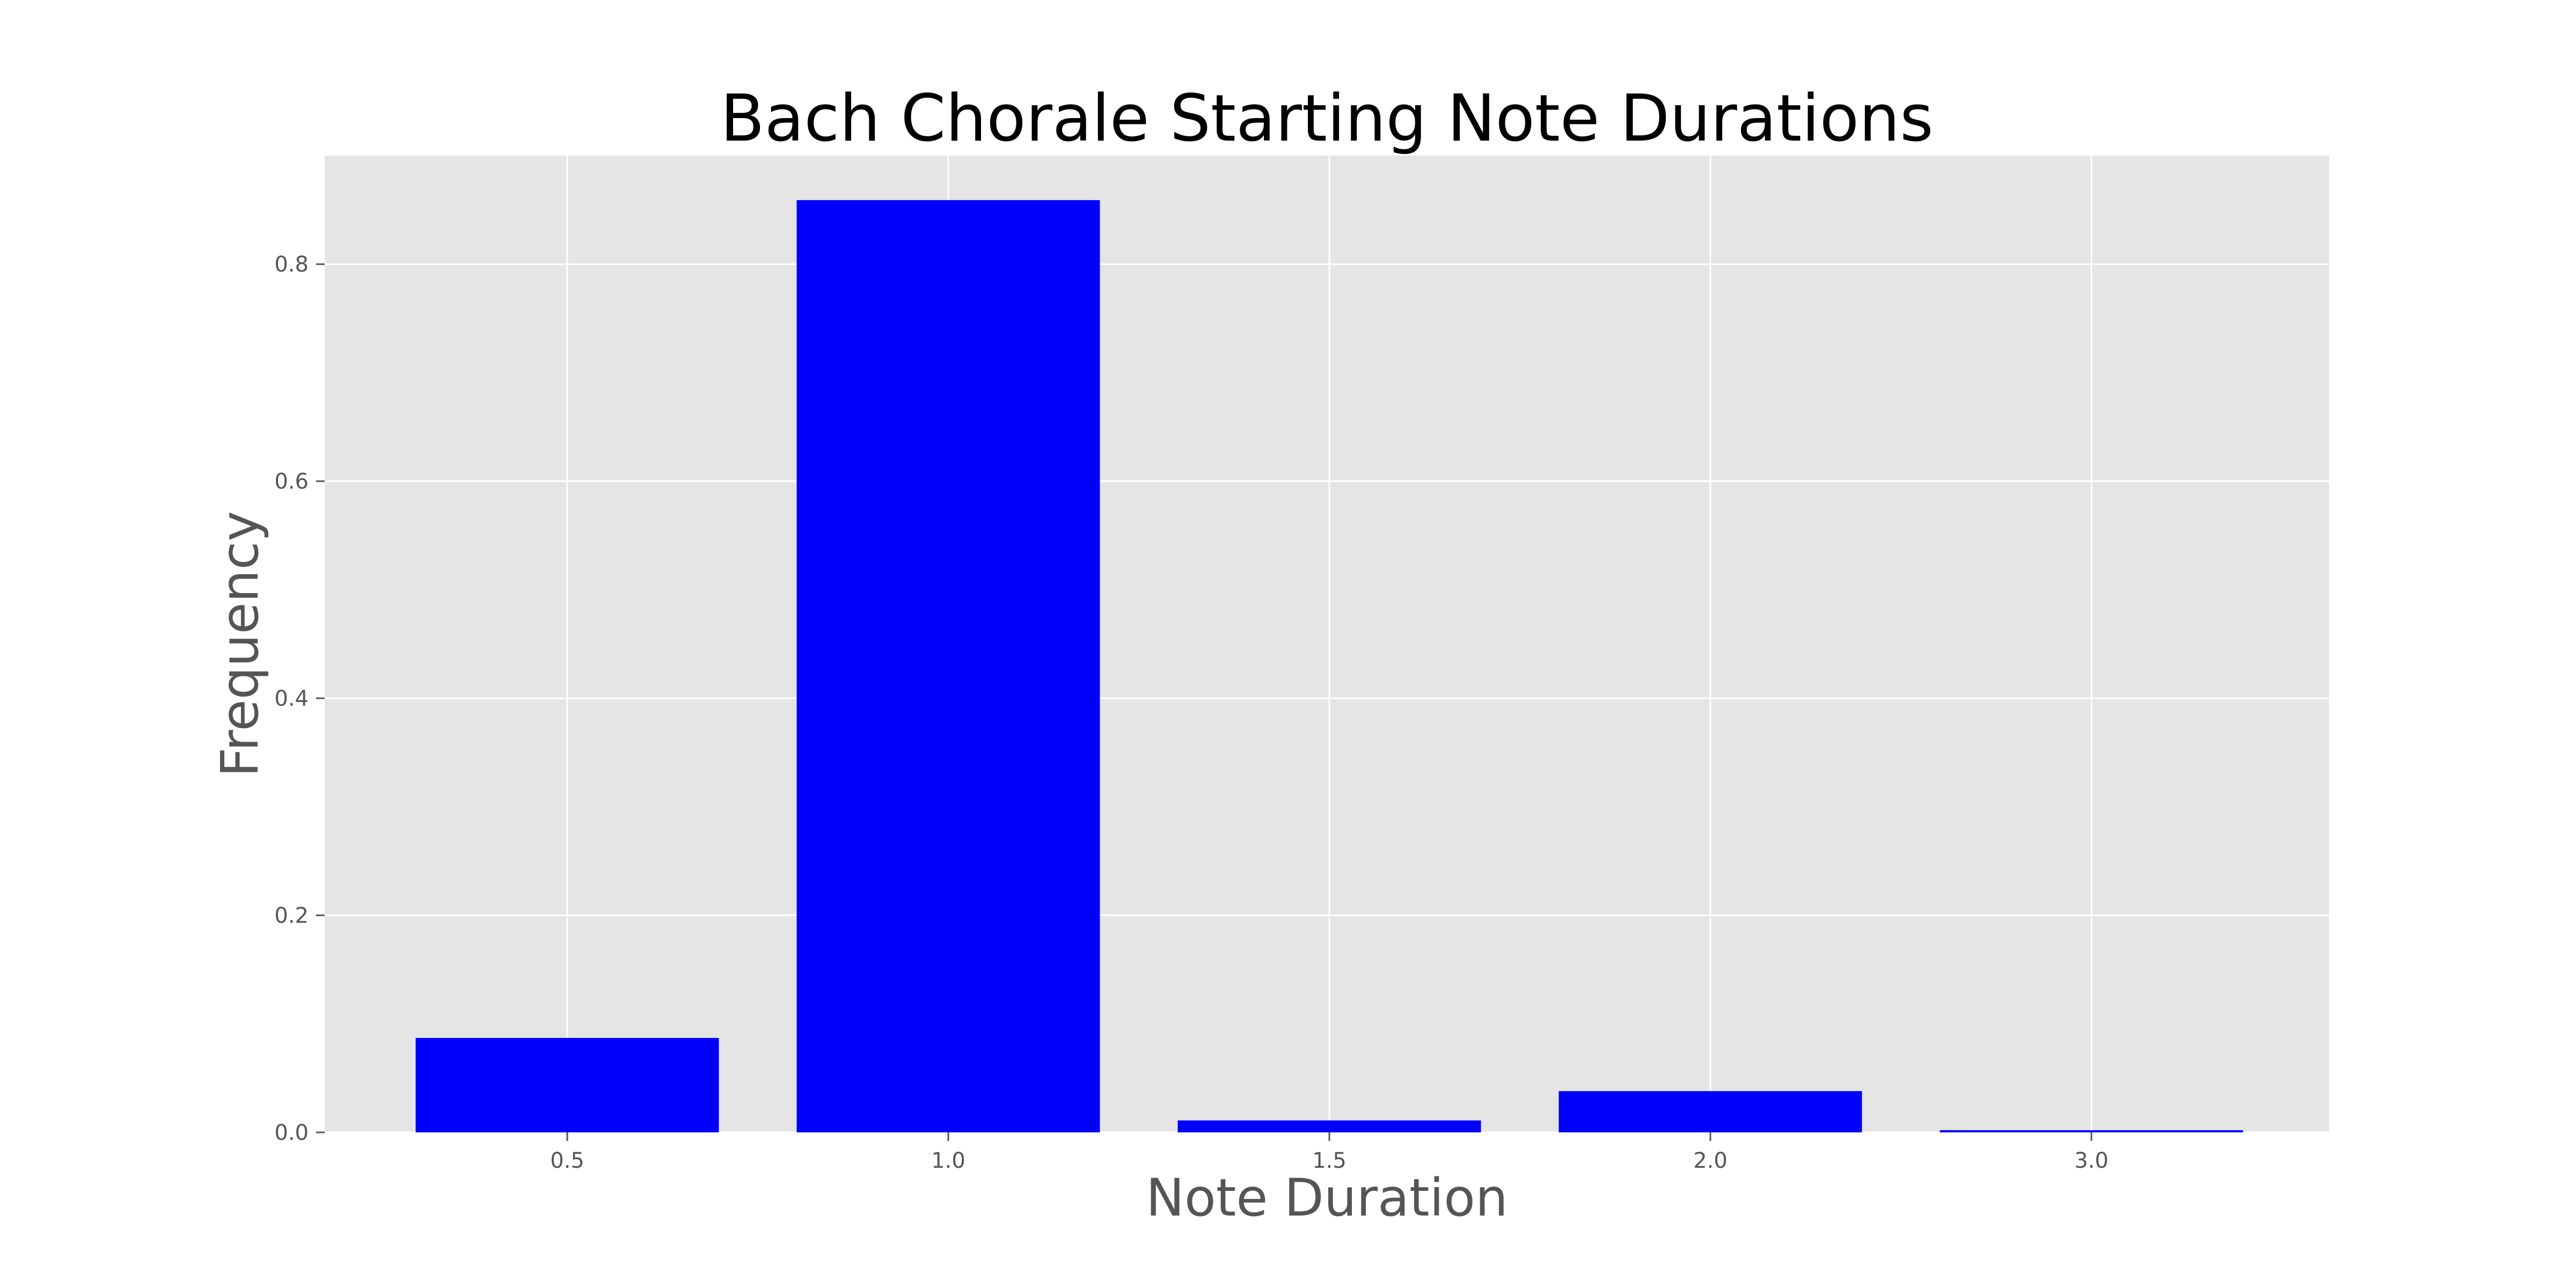 The height and width of the screenshot is (1288, 2576). What do you see at coordinates (1329, 1160) in the screenshot?
I see `x-tick-label: 1.5` at bounding box center [1329, 1160].